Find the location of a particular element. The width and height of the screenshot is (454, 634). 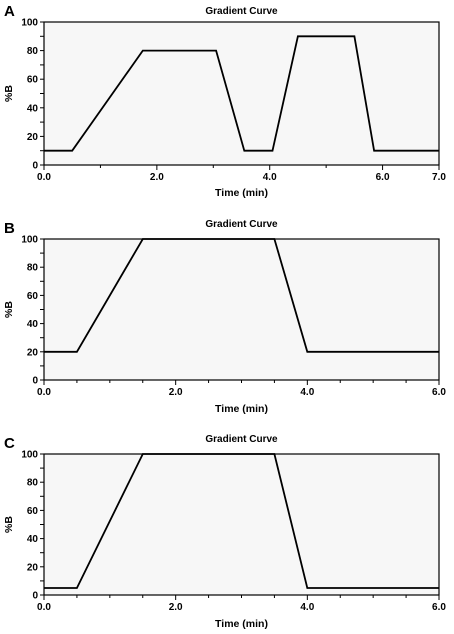

panel-letter: A is located at coordinates (9, 11).